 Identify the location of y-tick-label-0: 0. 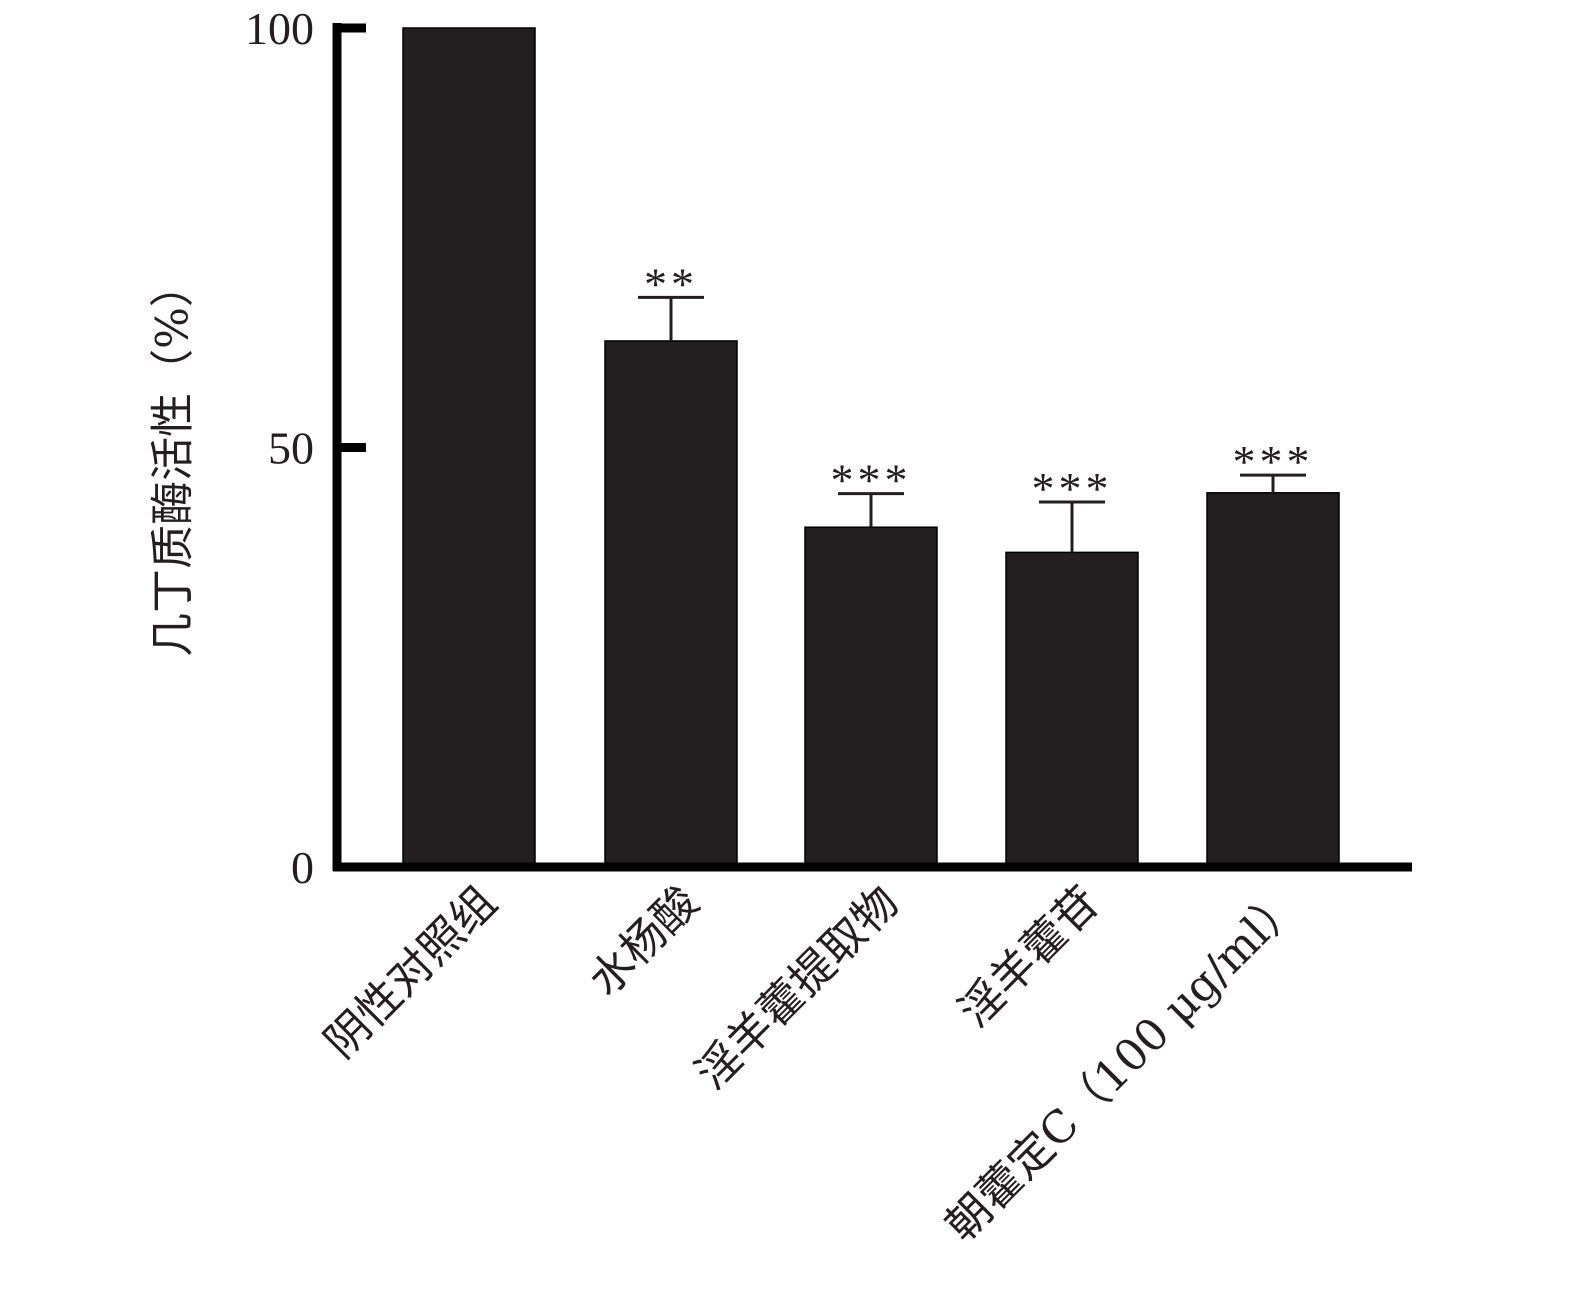
(302, 867).